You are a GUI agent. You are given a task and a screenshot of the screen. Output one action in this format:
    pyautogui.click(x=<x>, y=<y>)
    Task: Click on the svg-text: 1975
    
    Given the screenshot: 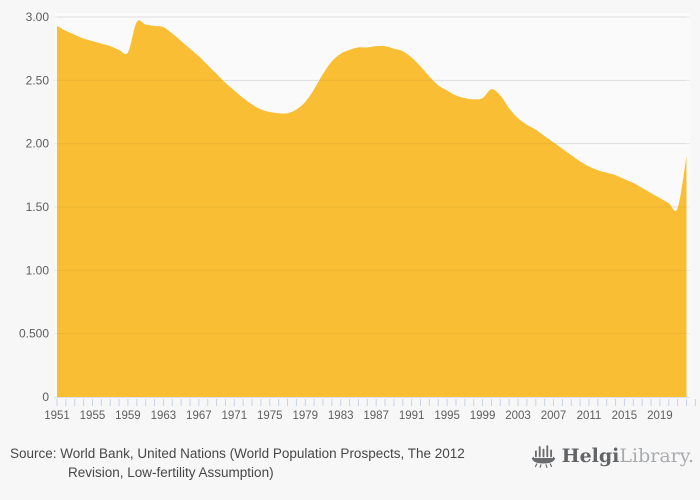 What is the action you would take?
    pyautogui.click(x=270, y=416)
    